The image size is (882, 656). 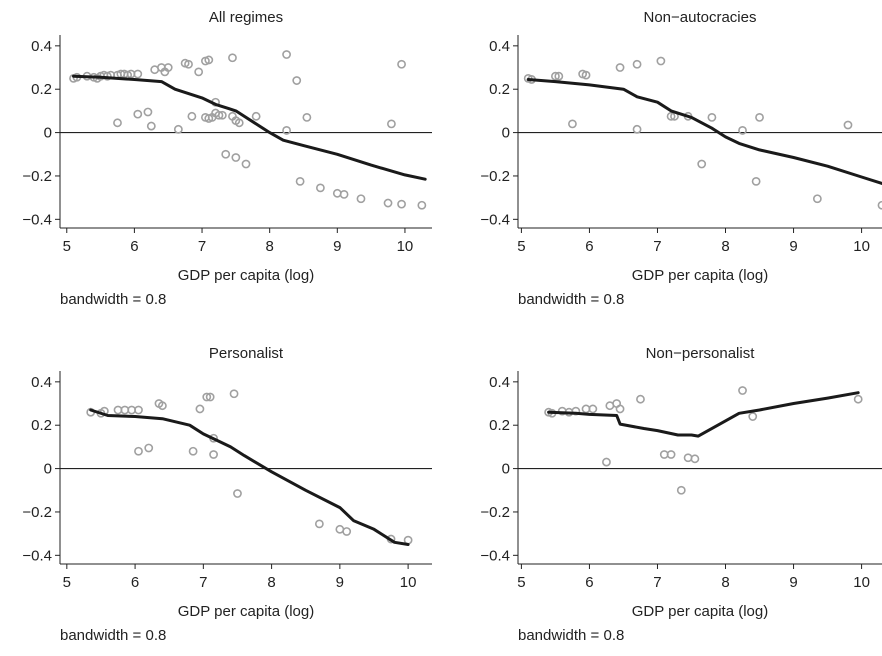 What do you see at coordinates (113, 299) in the screenshot?
I see `bandwidth-note-all-regimes: bandwidth = 0.8` at bounding box center [113, 299].